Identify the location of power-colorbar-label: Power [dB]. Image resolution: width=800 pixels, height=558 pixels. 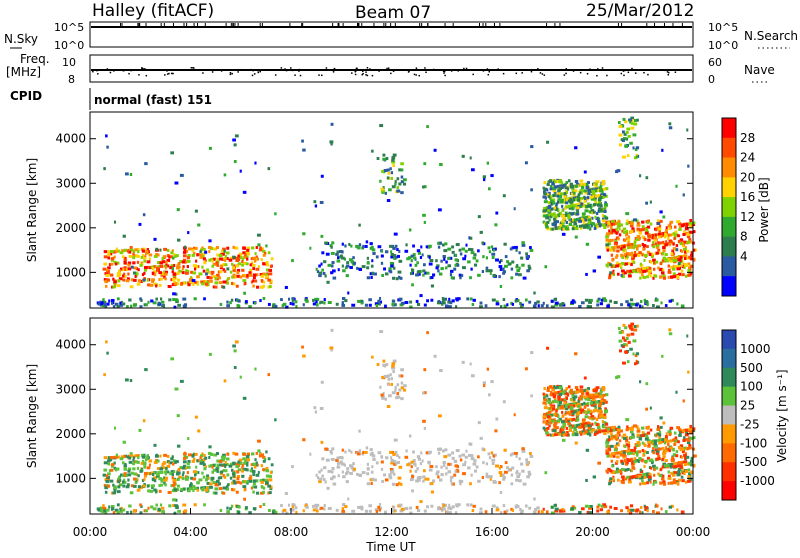
(764, 209).